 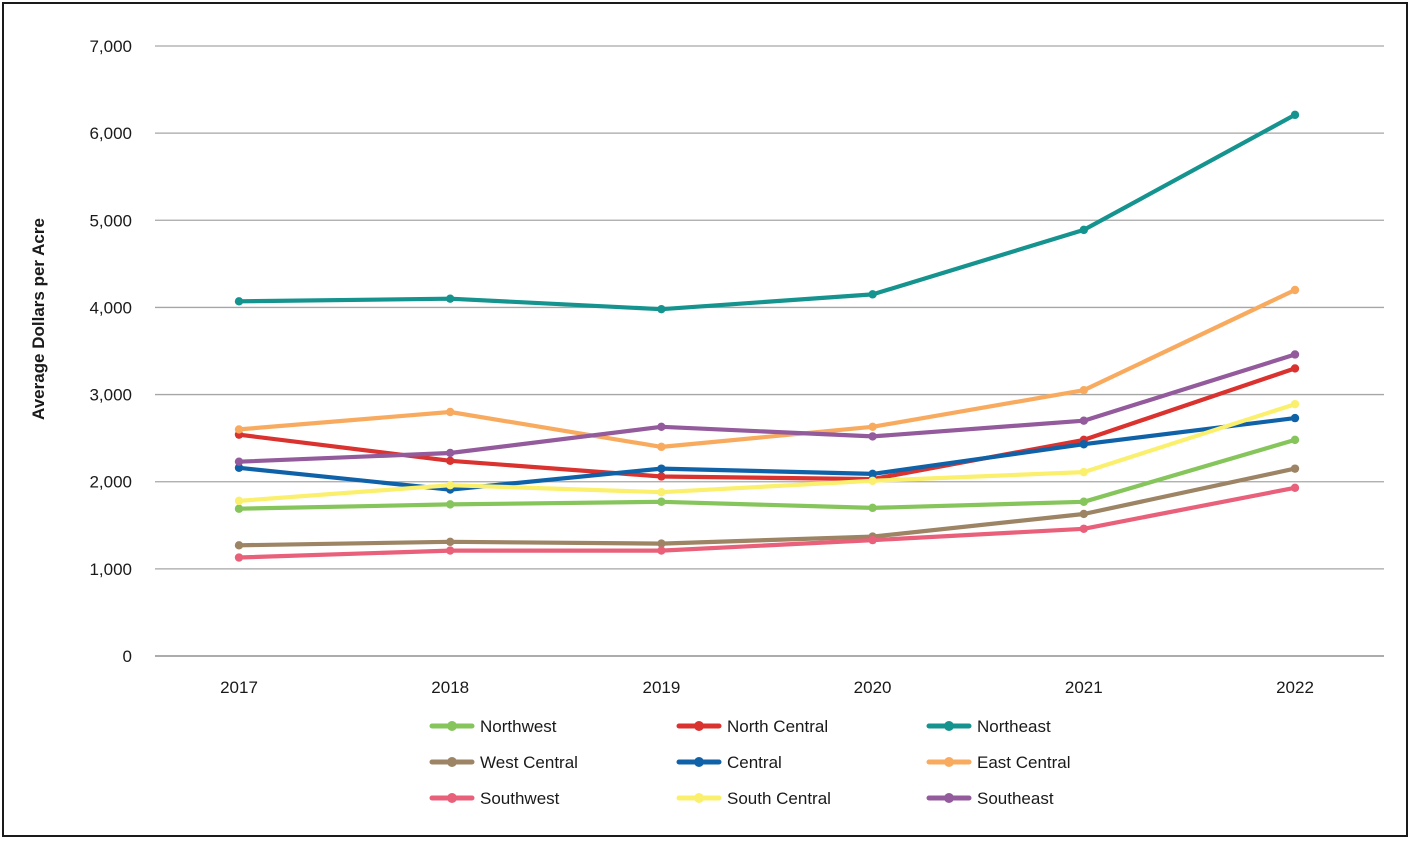 I want to click on y-tick-label: 6,000, so click(x=110, y=133).